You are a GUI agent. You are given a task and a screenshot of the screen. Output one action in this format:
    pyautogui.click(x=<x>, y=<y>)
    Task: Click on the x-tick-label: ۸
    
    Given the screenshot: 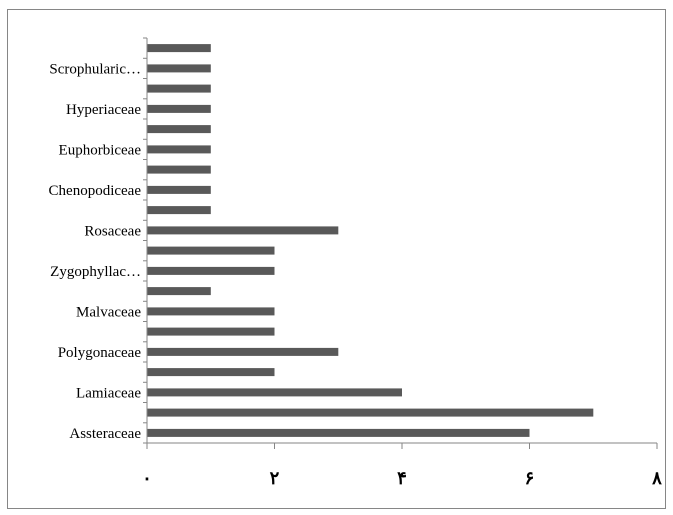 What is the action you would take?
    pyautogui.click(x=656, y=478)
    